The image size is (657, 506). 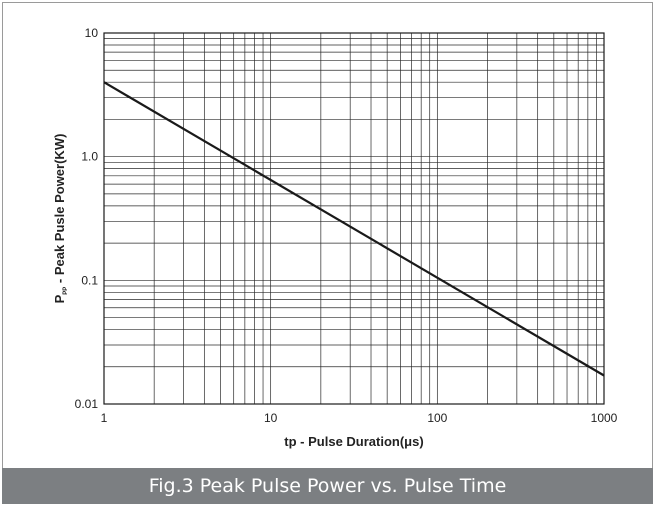 I want to click on x-axis-label: tp - Pulse Duration(μs), so click(x=353, y=441).